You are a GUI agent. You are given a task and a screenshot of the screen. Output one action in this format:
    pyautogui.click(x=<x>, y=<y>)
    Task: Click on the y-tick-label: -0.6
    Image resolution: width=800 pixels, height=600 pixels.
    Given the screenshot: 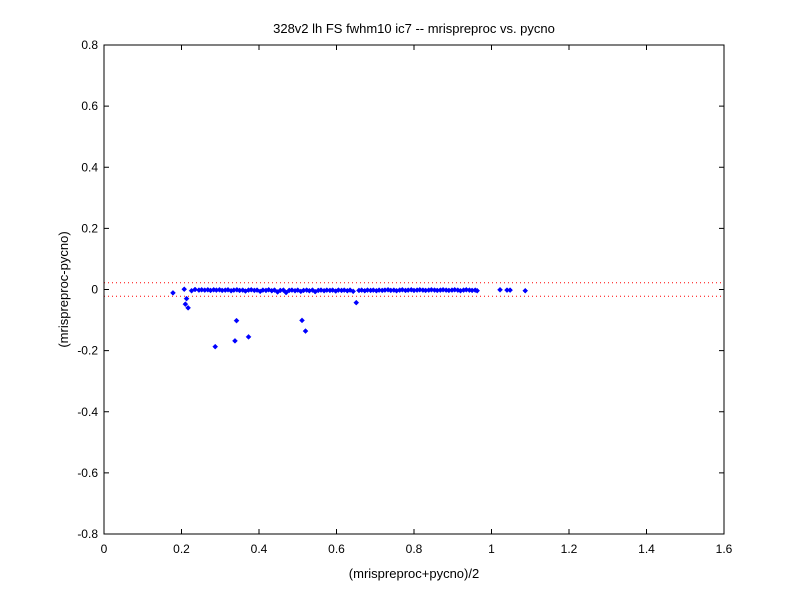 What is the action you would take?
    pyautogui.click(x=87, y=473)
    